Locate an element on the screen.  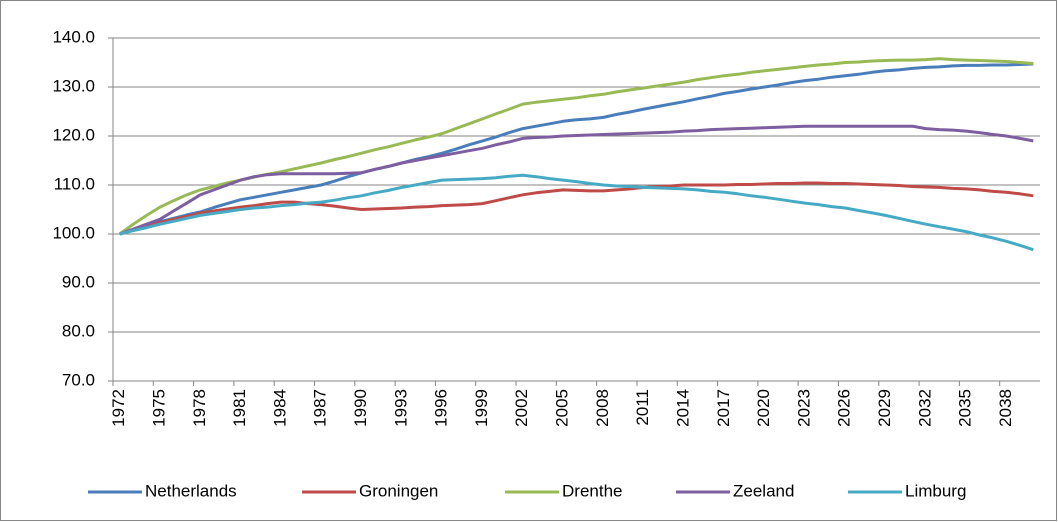
x-tick-label: 2023 is located at coordinates (803, 408).